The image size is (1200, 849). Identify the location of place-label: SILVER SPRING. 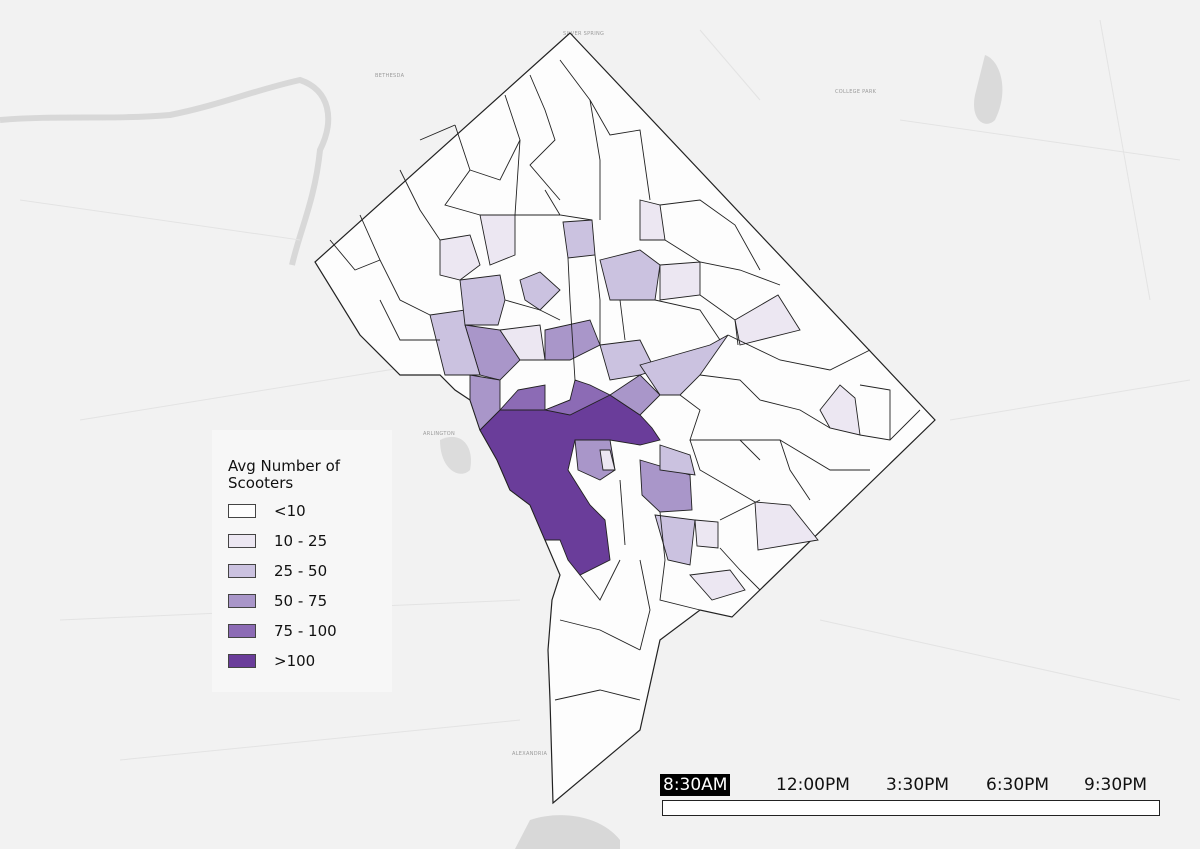
(583, 34).